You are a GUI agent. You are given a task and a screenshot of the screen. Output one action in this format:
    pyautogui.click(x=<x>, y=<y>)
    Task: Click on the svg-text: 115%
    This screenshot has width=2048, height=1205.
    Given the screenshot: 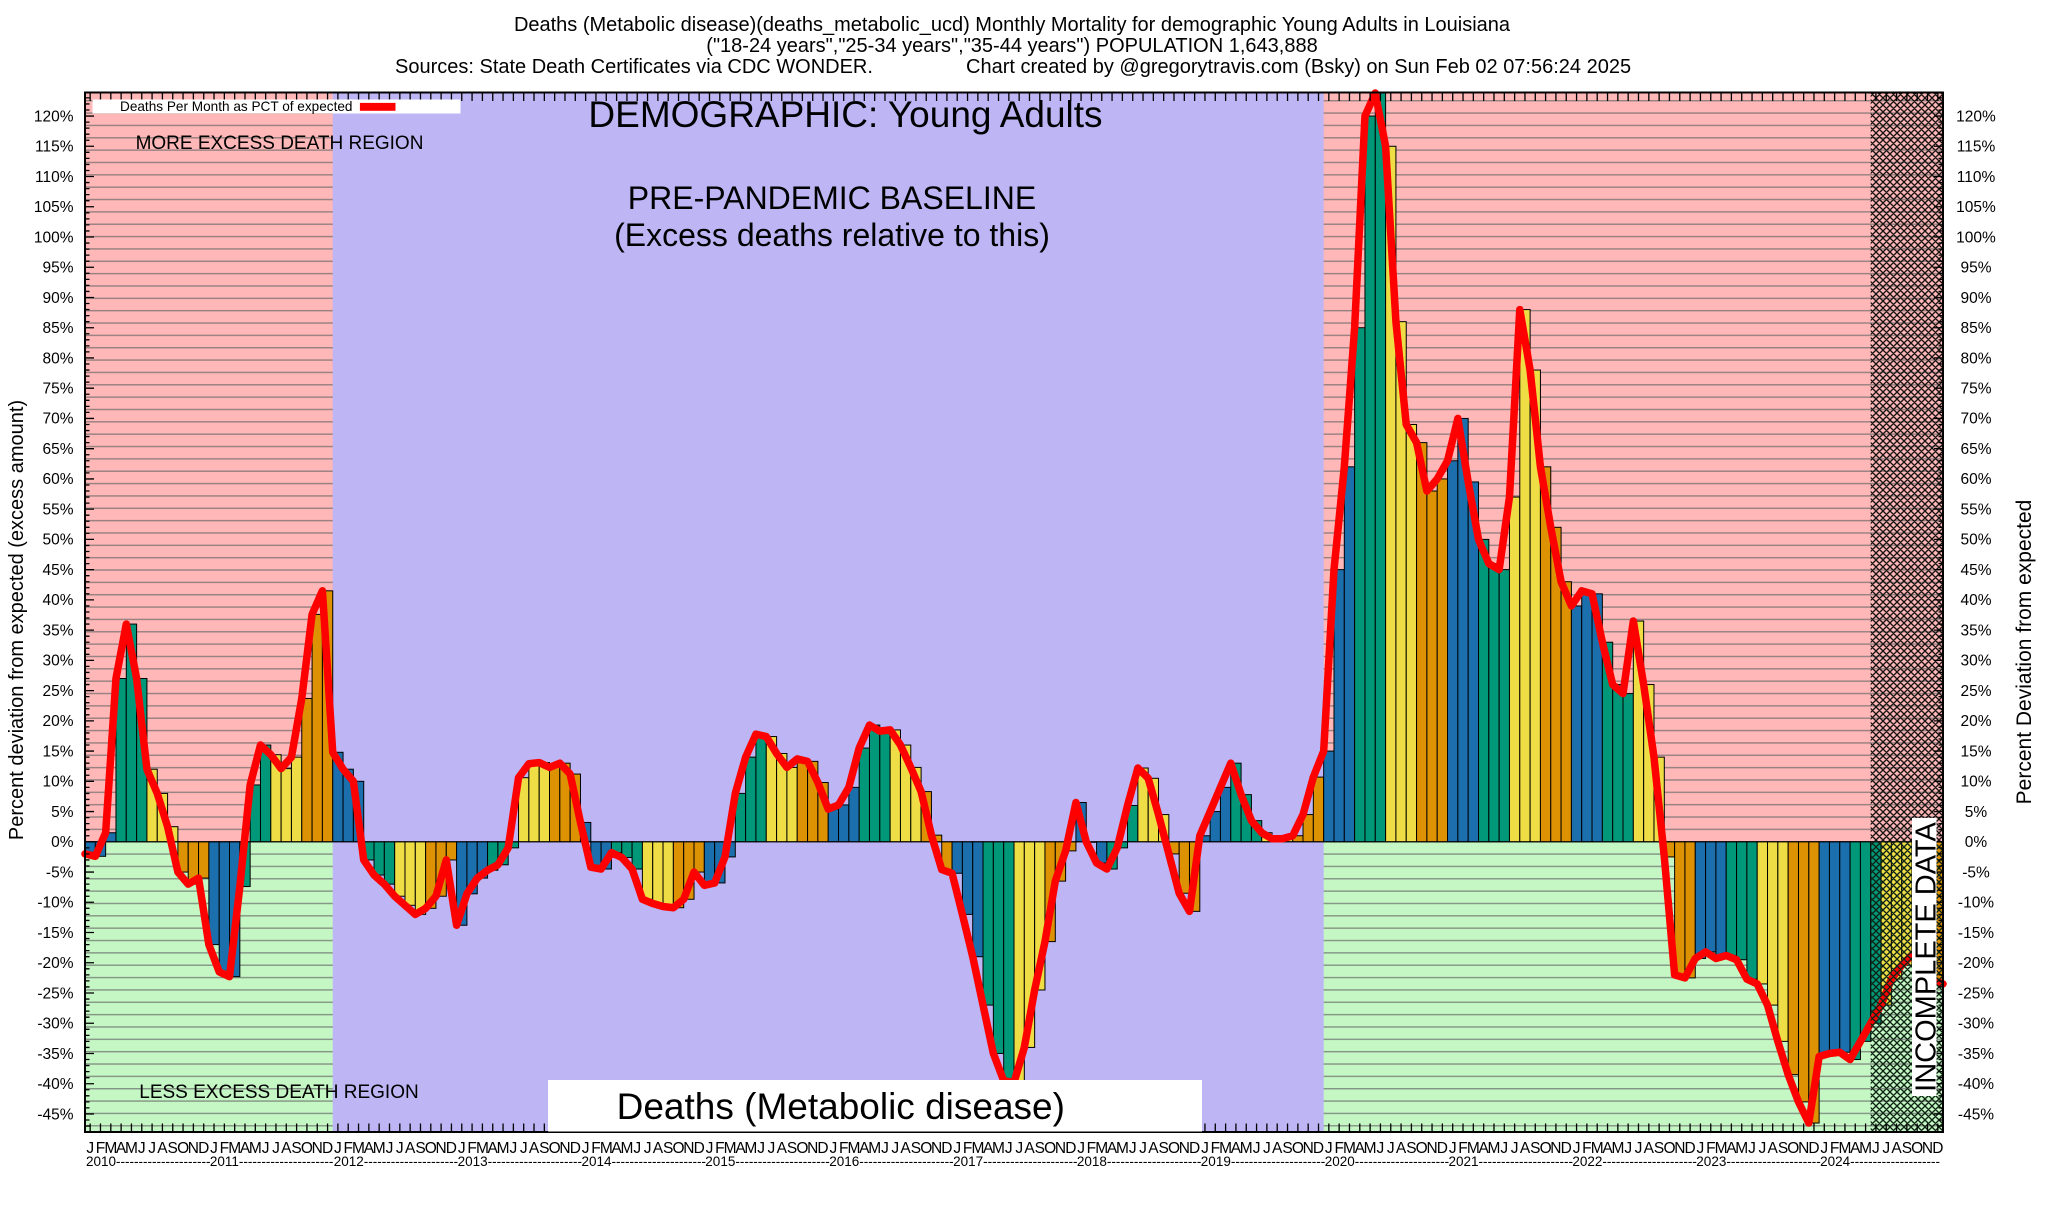 What is the action you would take?
    pyautogui.click(x=54, y=147)
    